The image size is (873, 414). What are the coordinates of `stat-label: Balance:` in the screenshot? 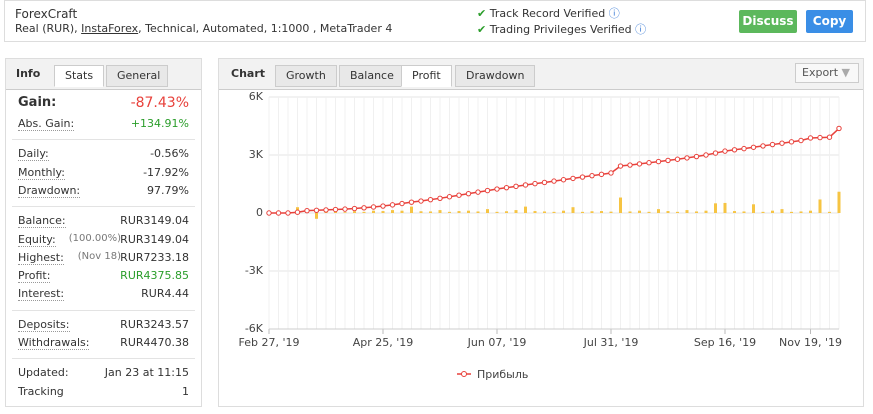 It's located at (42, 221).